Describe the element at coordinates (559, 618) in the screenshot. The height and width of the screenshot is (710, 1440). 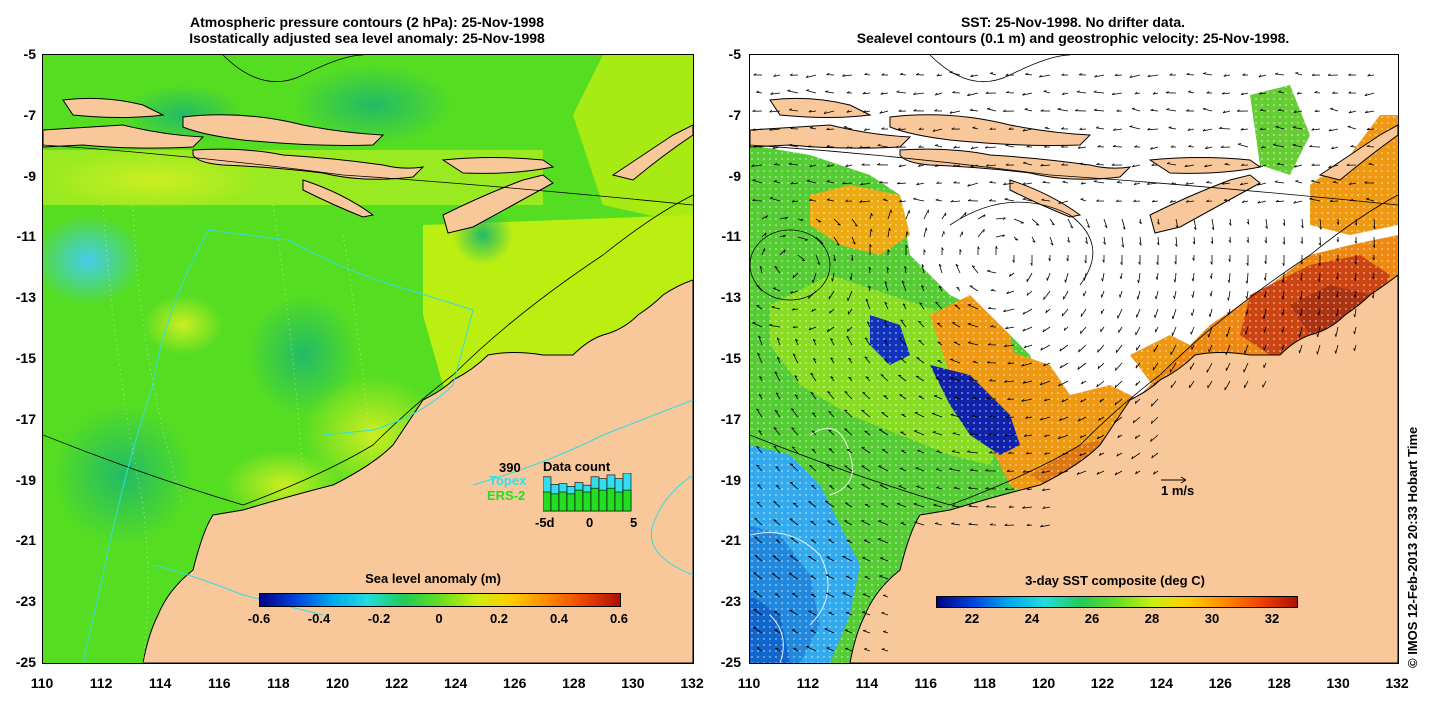
I see `colorbar-tick-label: 0.4` at that location.